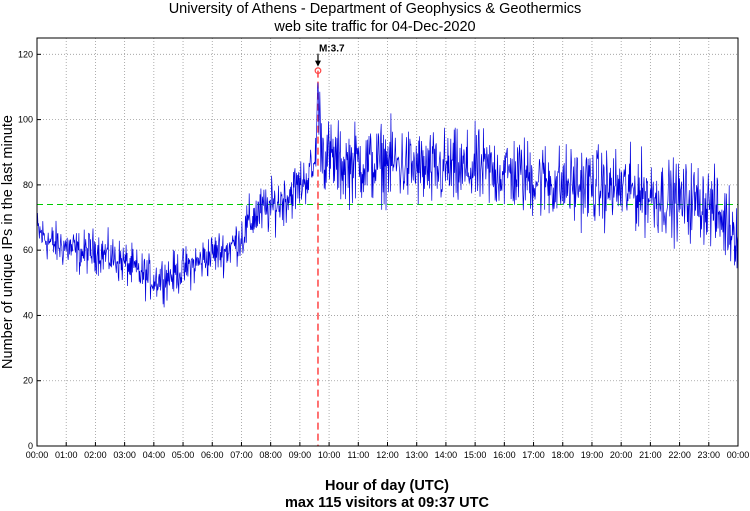  Describe the element at coordinates (416, 455) in the screenshot. I see `x-tick-label: 13:00` at that location.